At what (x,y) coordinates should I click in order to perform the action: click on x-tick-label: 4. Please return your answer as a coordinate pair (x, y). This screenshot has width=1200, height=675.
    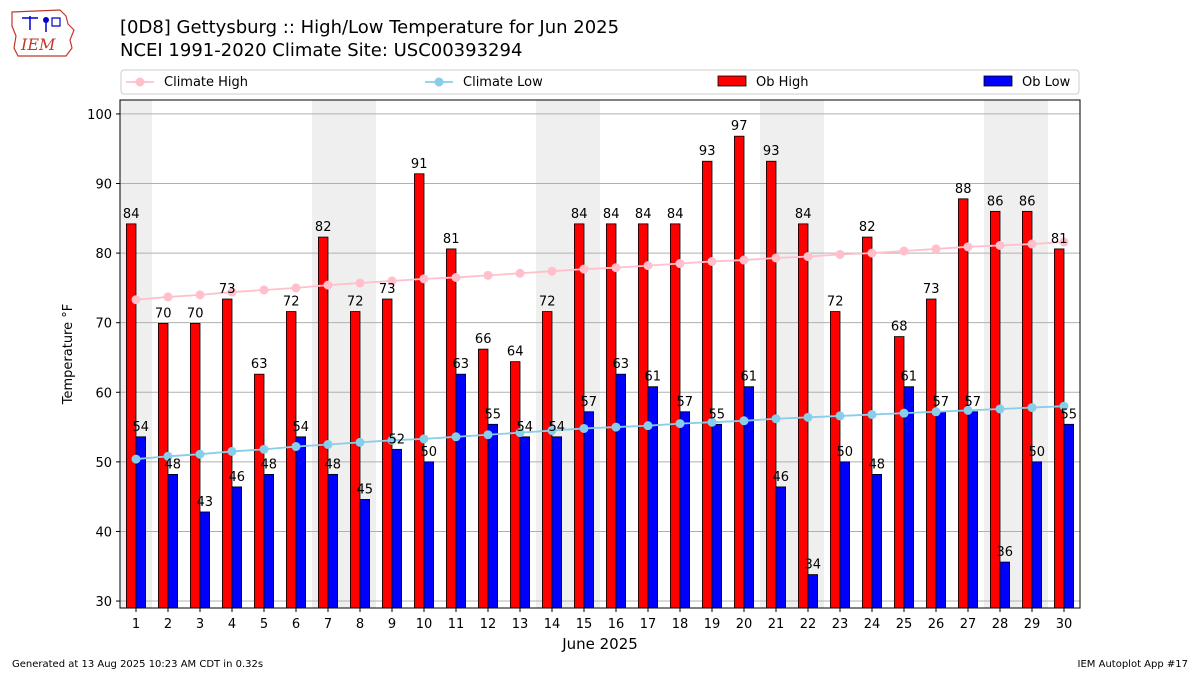
    Looking at the image, I should click on (232, 624).